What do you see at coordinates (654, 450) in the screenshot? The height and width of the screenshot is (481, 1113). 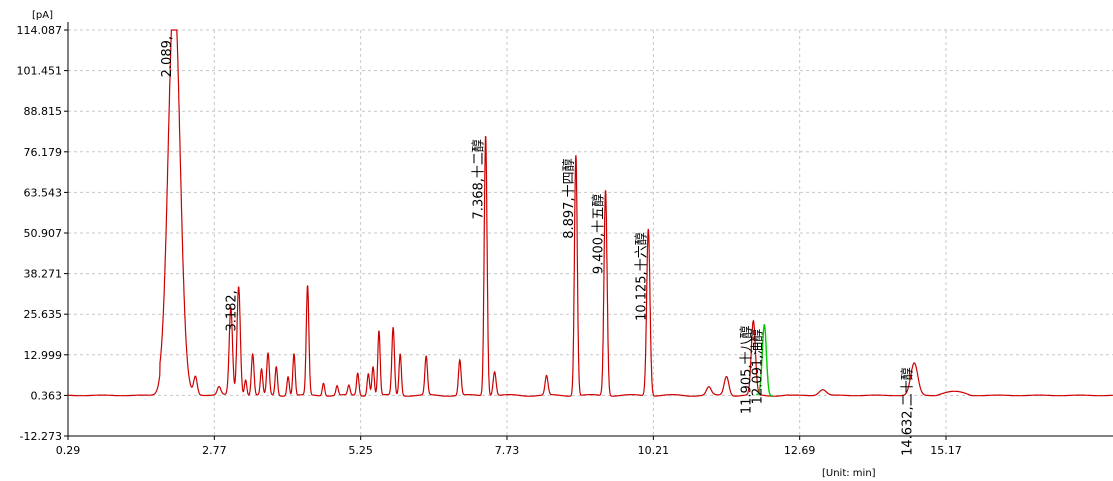 I see `x-tick-label: 10.21` at bounding box center [654, 450].